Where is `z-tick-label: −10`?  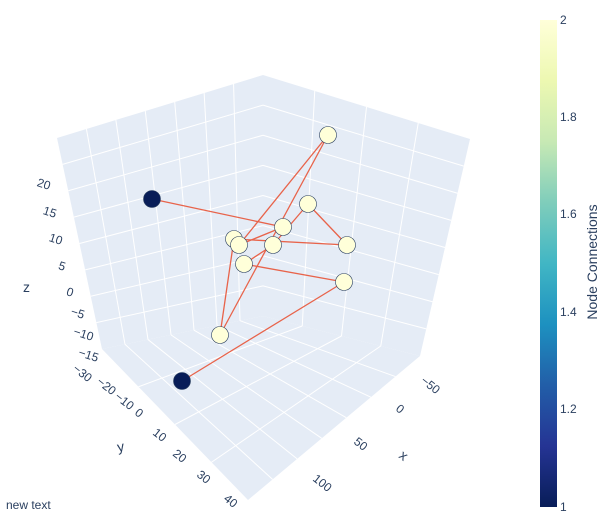
z-tick-label: −10 is located at coordinates (84, 334).